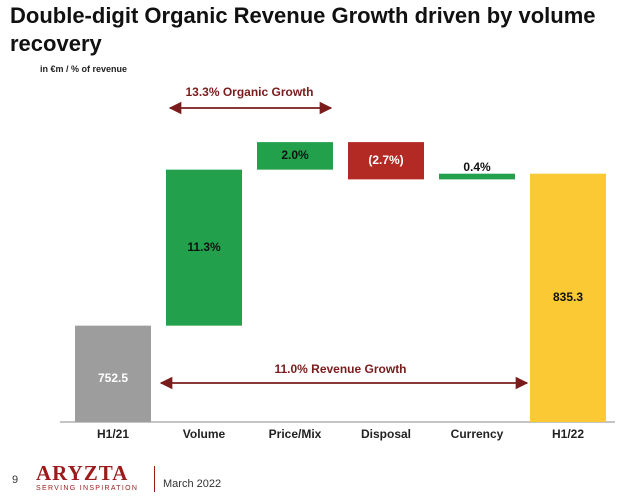  What do you see at coordinates (477, 167) in the screenshot?
I see `data-label-currency: 0.4%` at bounding box center [477, 167].